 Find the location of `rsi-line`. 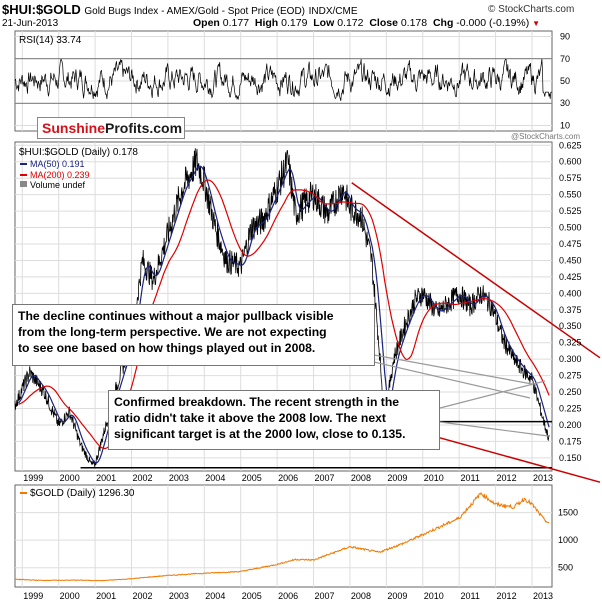

rsi-line is located at coordinates (283, 79).